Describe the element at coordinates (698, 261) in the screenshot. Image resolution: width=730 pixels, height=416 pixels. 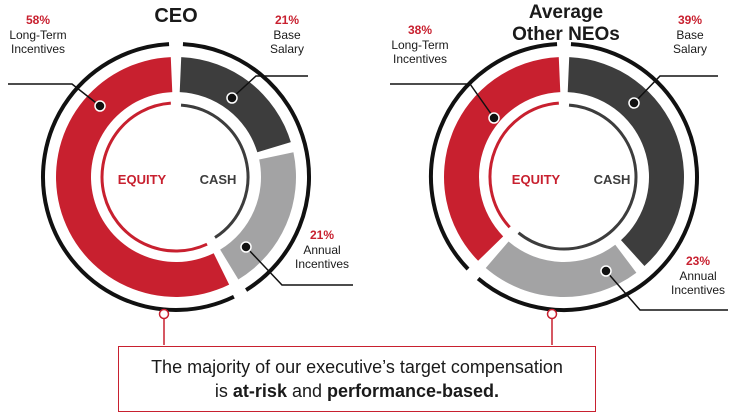
I see `pct-label-annual-incentives: 23%` at that location.